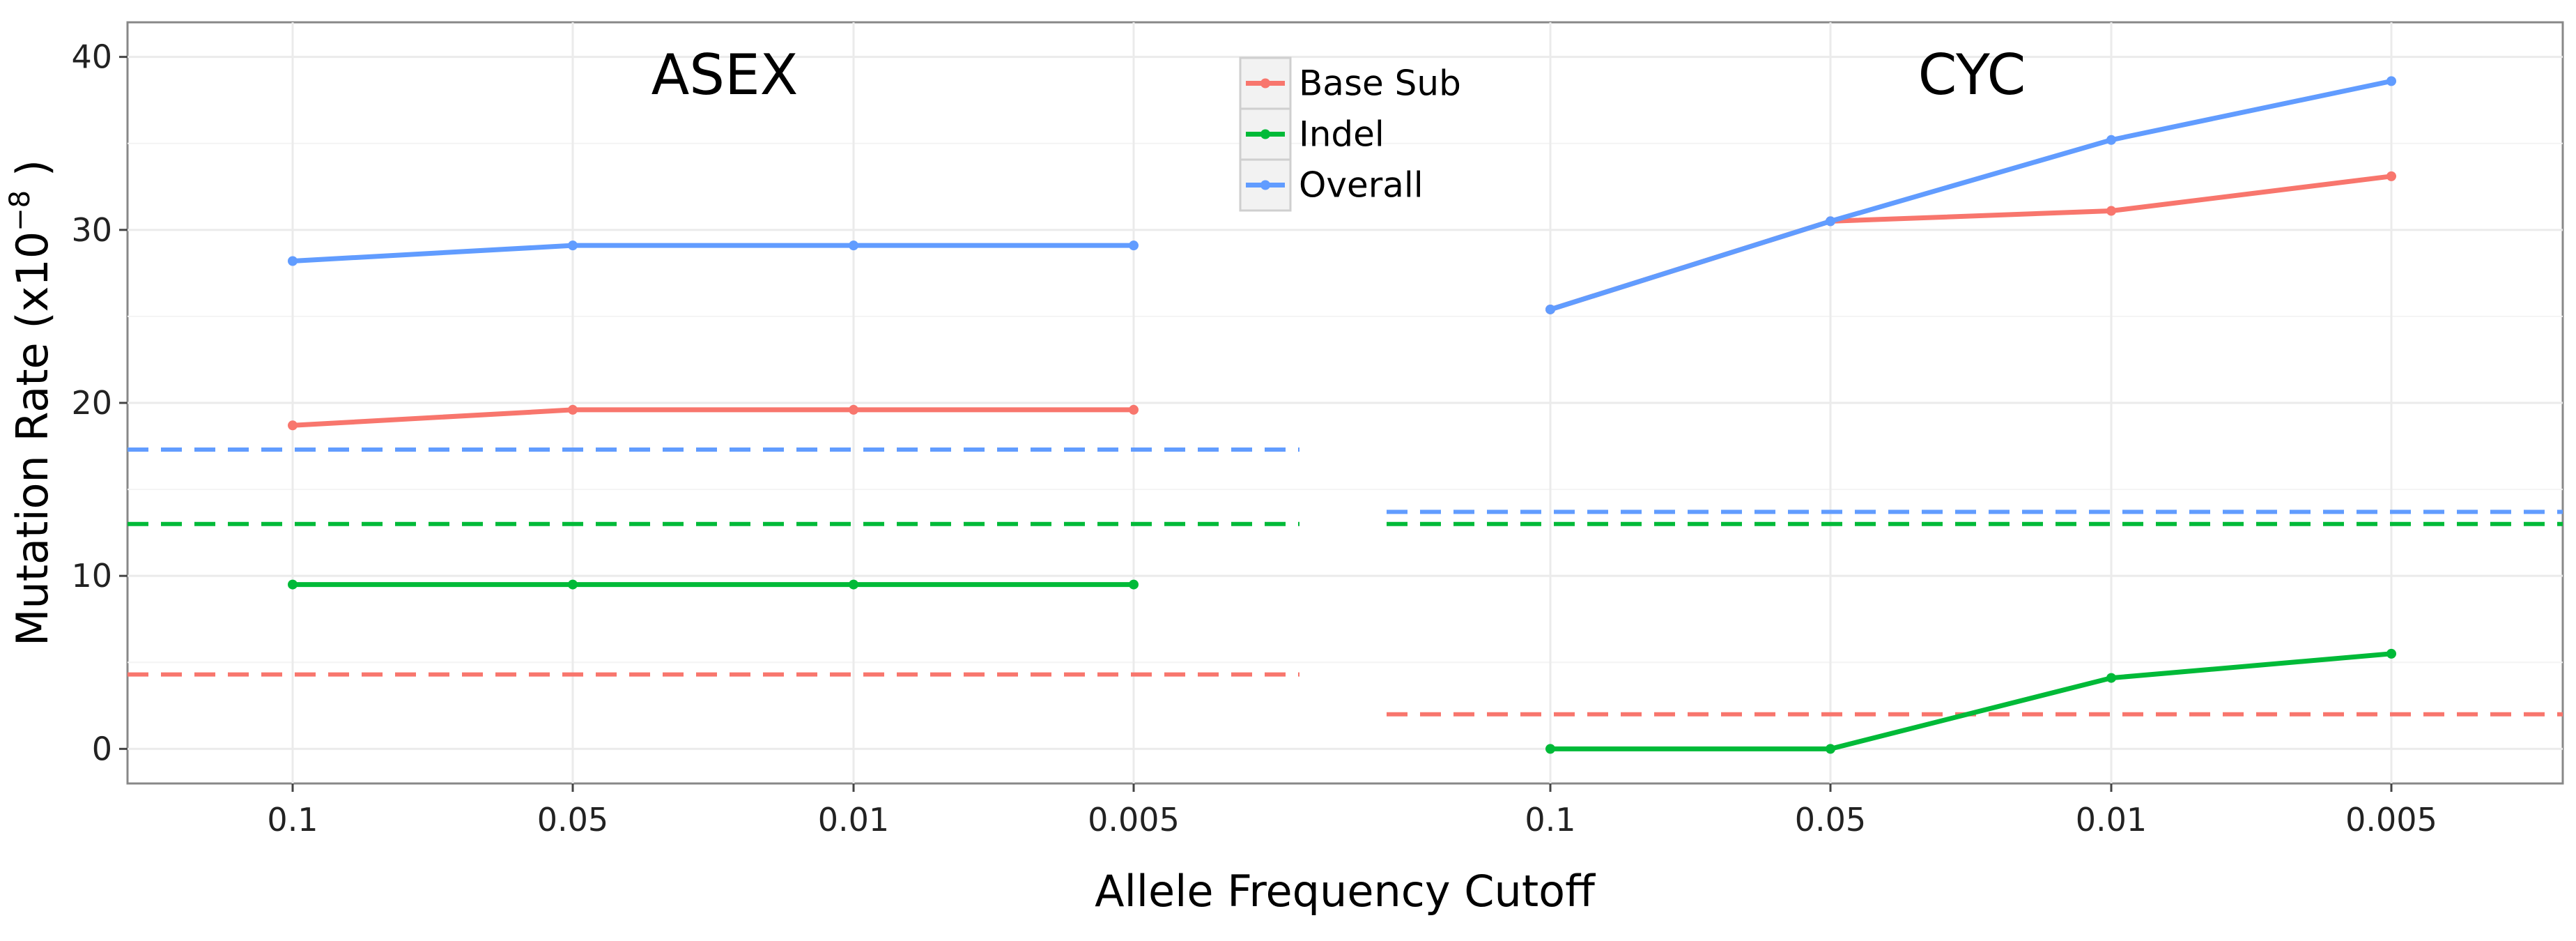 This screenshot has width=2576, height=941. I want to click on y-axis-title-close: ), so click(32, 175).